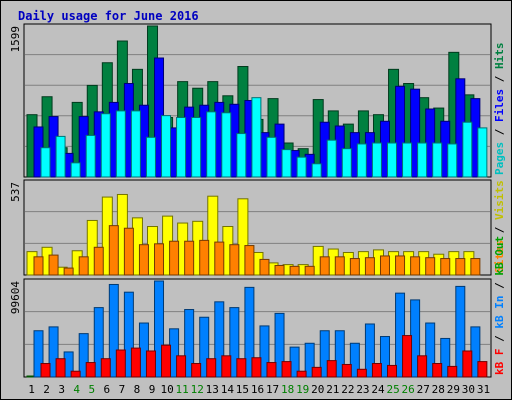 The image size is (512, 400). Describe the element at coordinates (15, 39) in the screenshot. I see `y-axis-max-label: 1599` at that location.